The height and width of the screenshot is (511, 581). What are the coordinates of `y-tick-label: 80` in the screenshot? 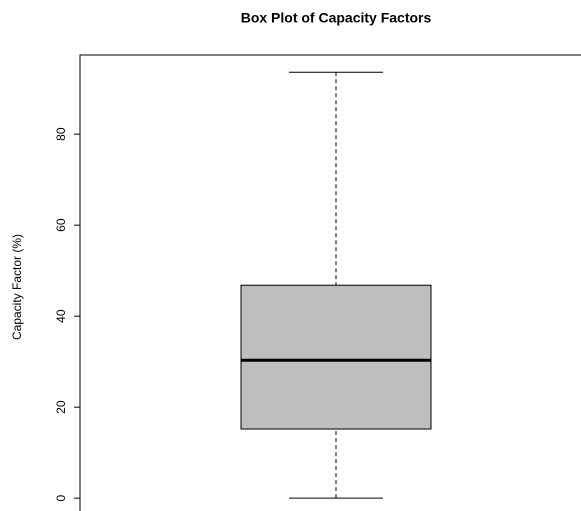 It's located at (61, 134).